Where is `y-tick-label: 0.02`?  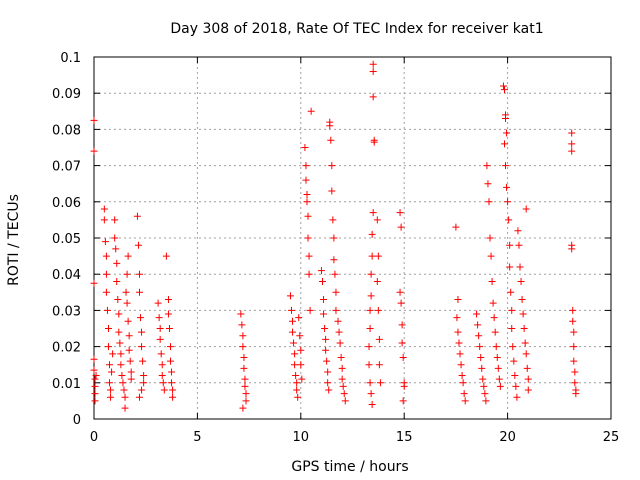 y-tick-label: 0.02 is located at coordinates (66, 348).